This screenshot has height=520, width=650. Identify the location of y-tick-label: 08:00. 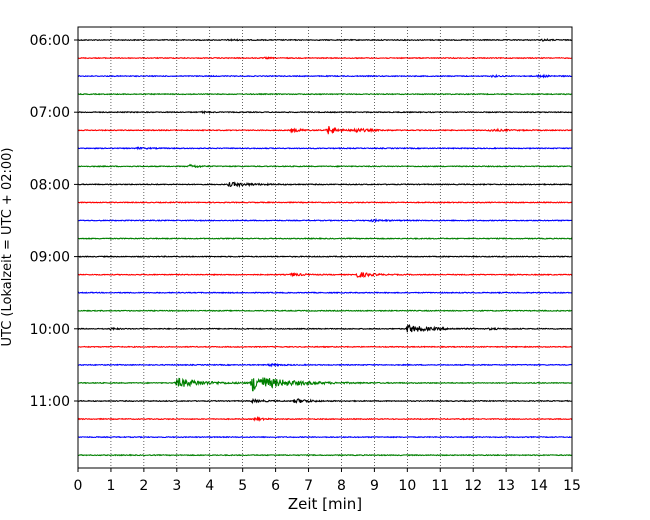
(50, 185).